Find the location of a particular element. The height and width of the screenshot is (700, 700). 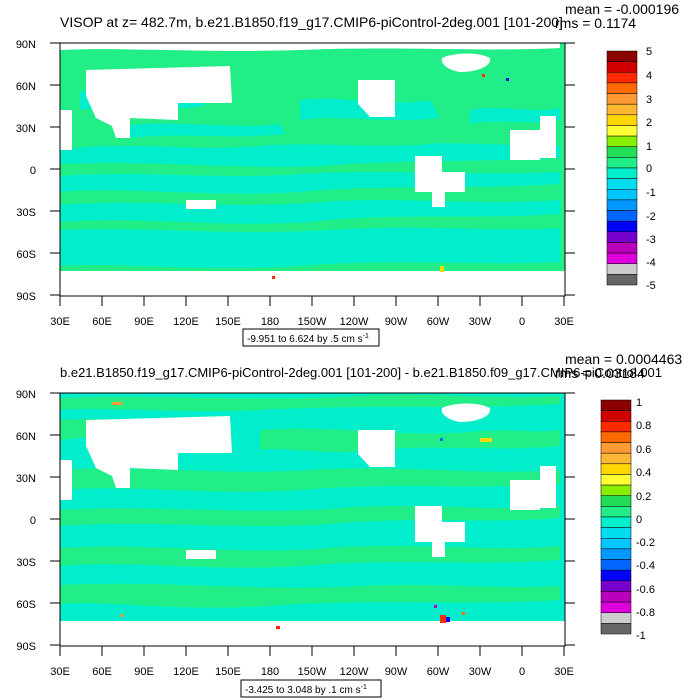

legend-label: 2 is located at coordinates (649, 123).